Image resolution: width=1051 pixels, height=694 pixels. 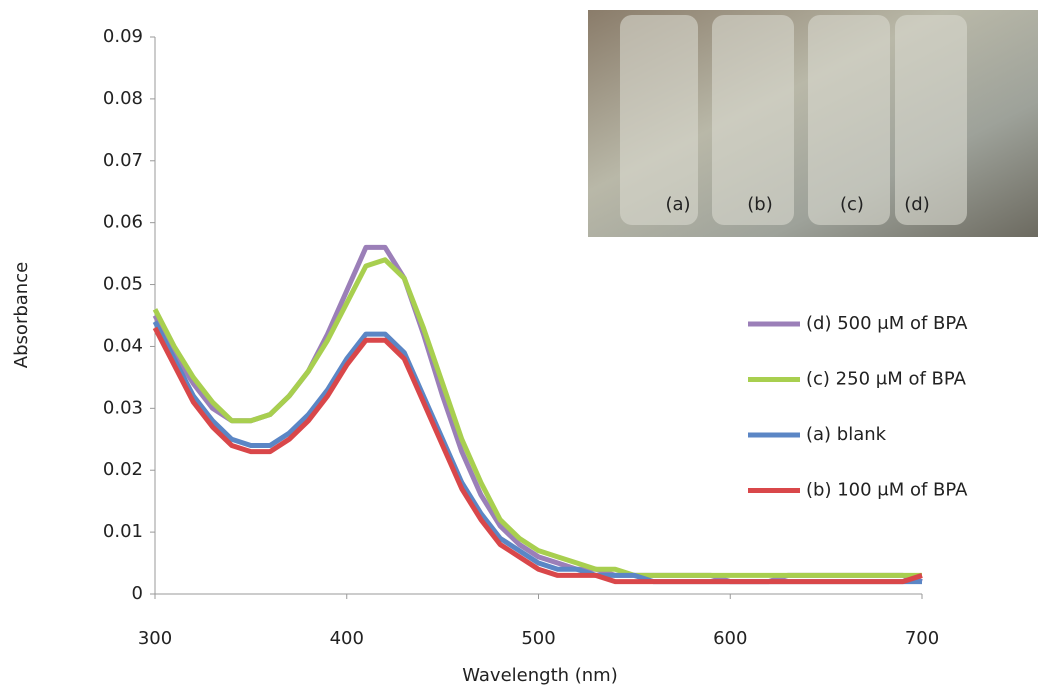 I want to click on x-tick-label: 500, so click(x=538, y=638).